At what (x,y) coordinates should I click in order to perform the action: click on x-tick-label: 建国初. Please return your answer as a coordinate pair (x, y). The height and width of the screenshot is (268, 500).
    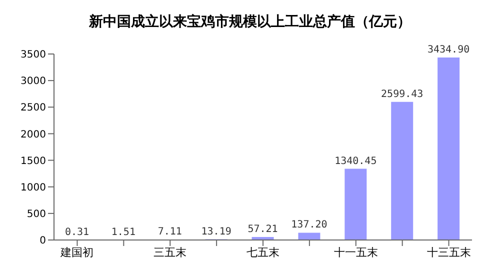
    Looking at the image, I should click on (77, 252).